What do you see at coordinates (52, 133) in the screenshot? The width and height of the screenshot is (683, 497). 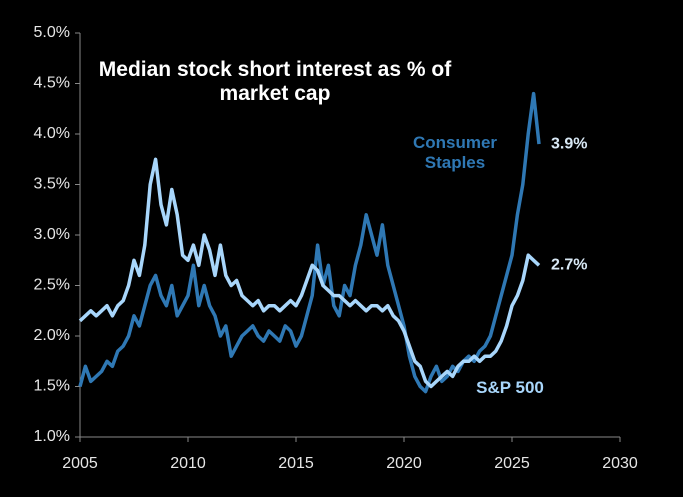 I see `y-tick-label: 4.0%` at bounding box center [52, 133].